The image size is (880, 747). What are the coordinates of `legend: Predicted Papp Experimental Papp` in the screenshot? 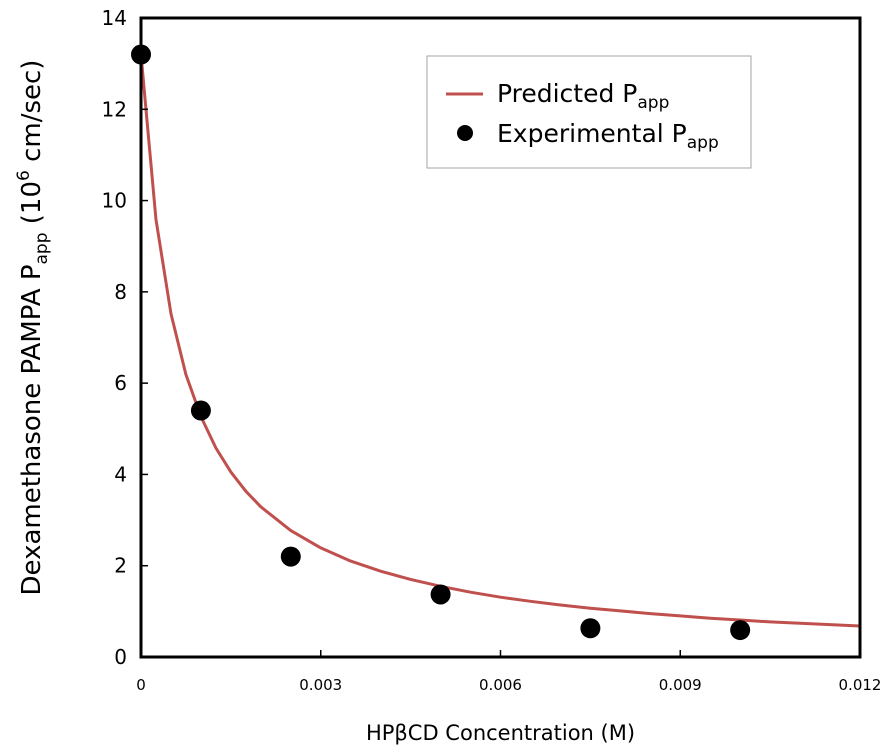 It's located at (589, 112).